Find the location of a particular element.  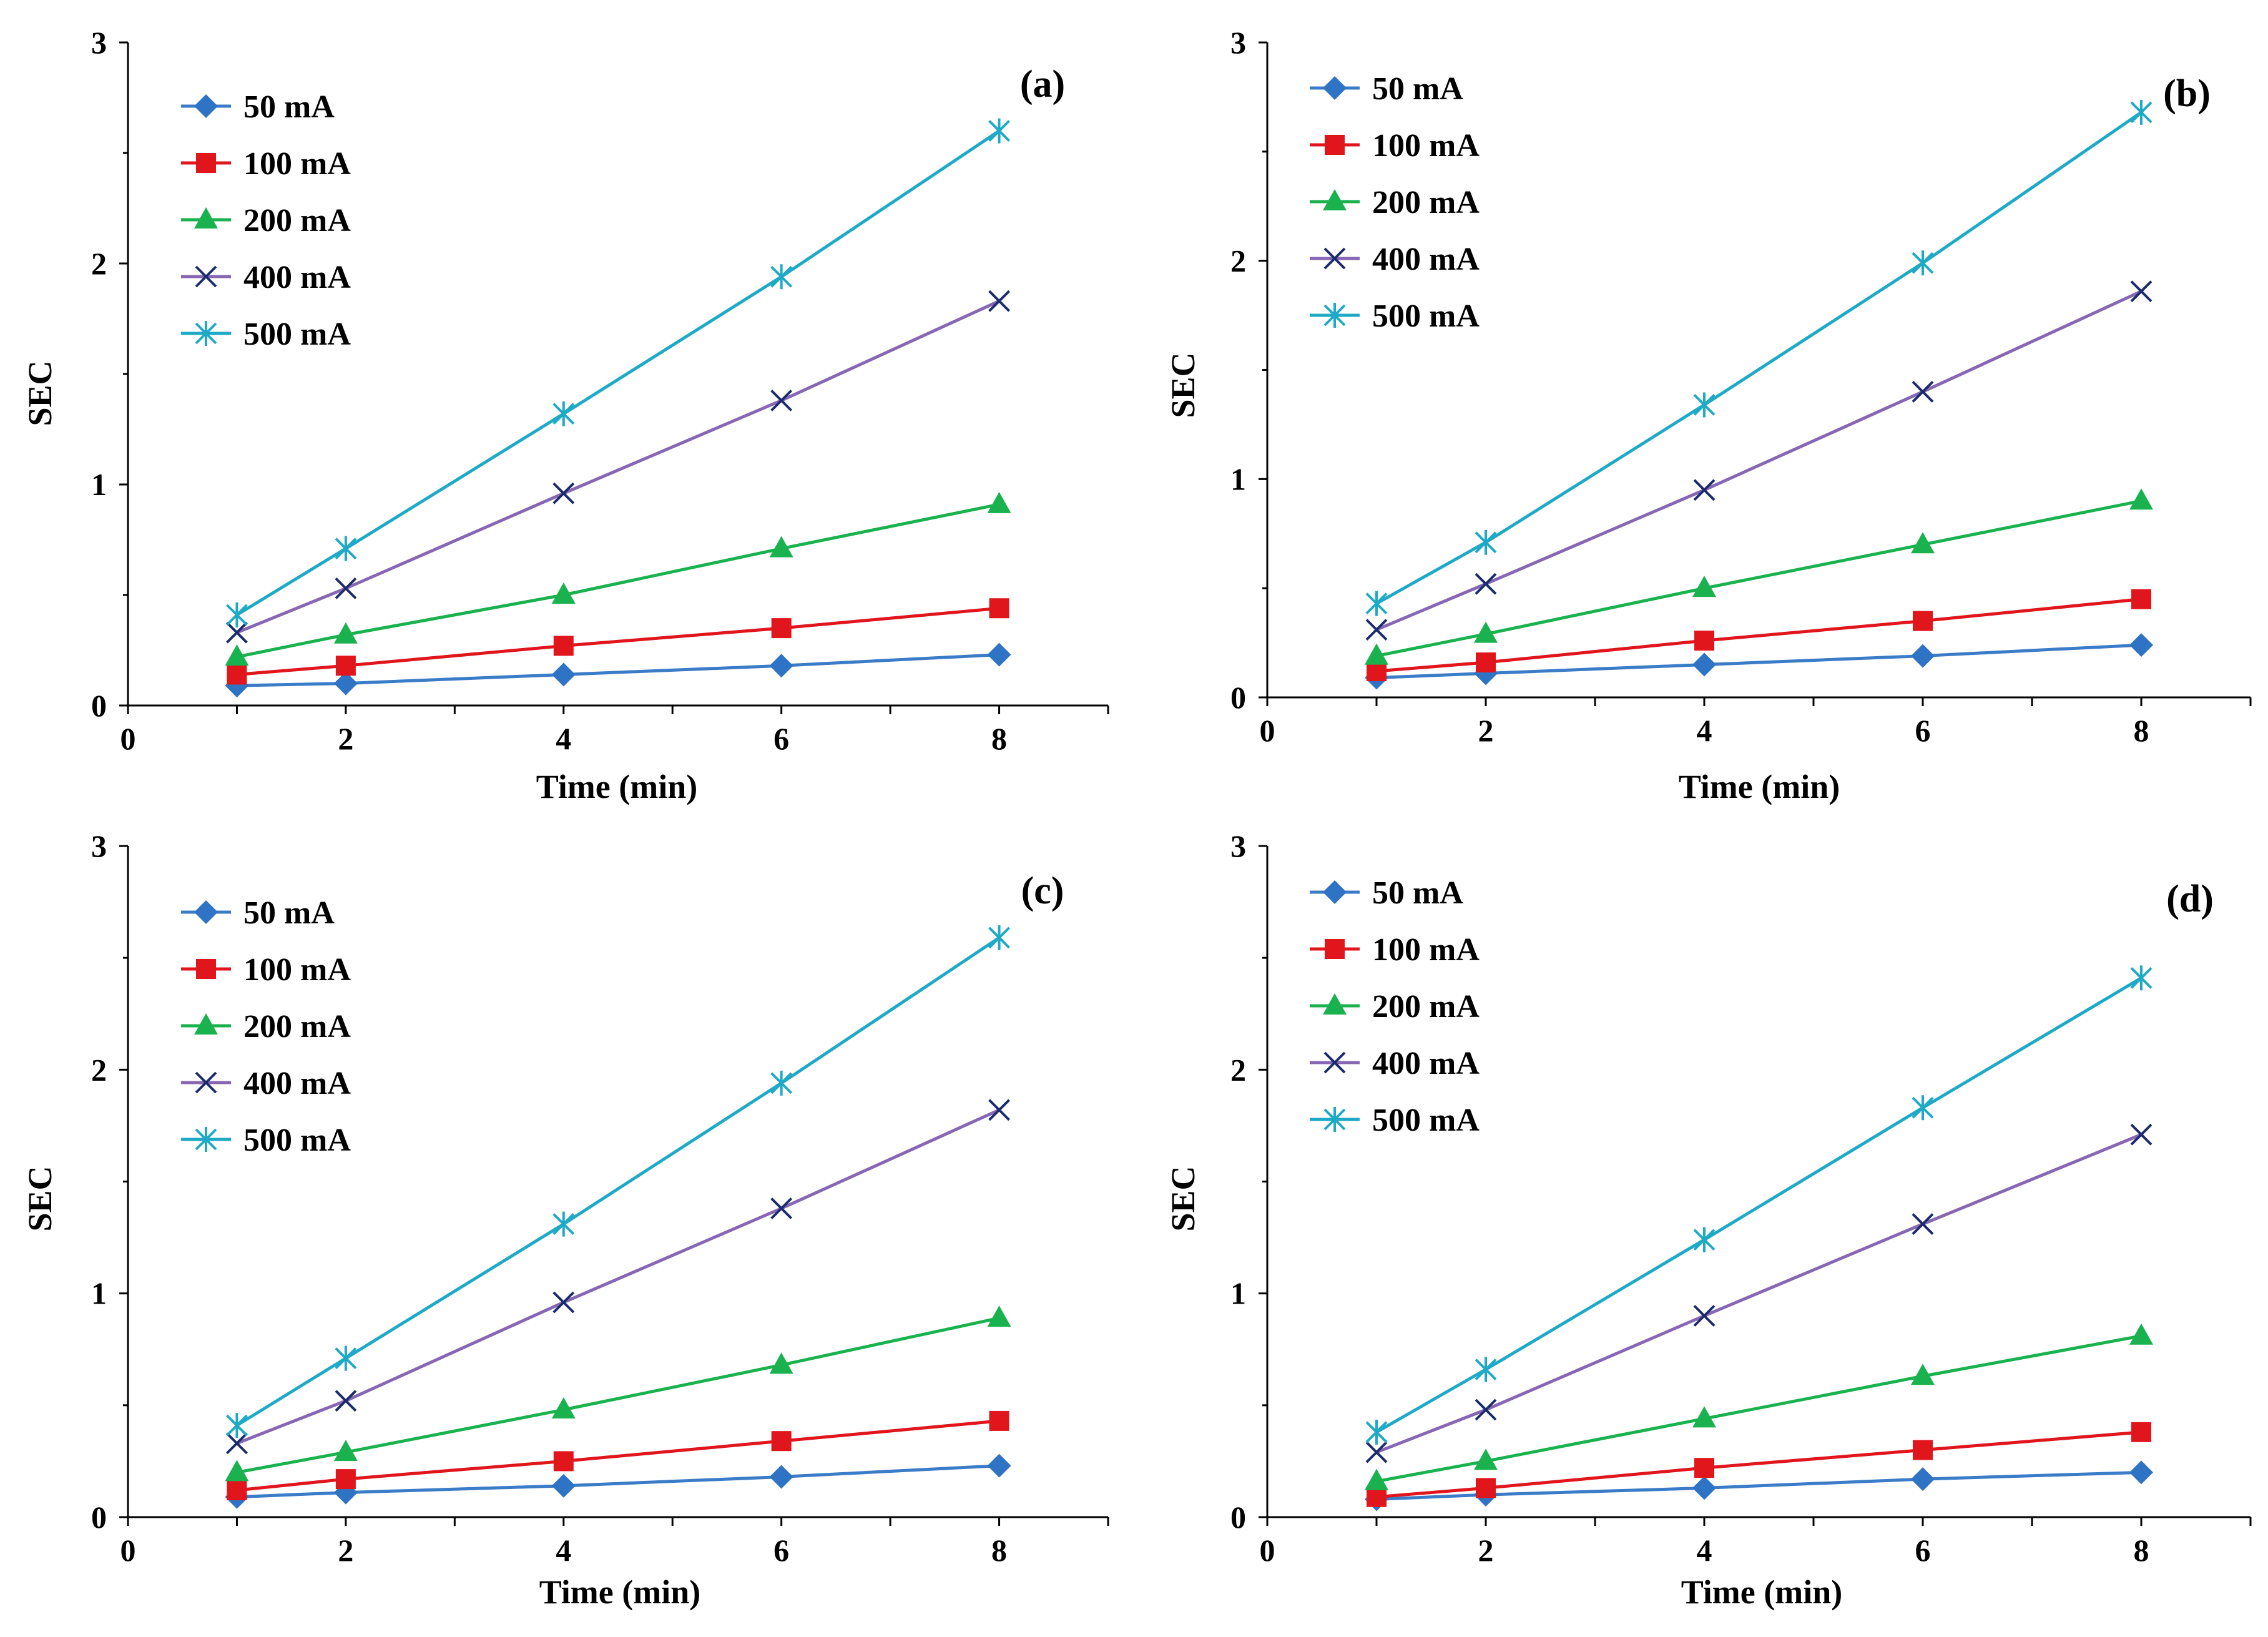

series-line is located at coordinates (1759, 358).